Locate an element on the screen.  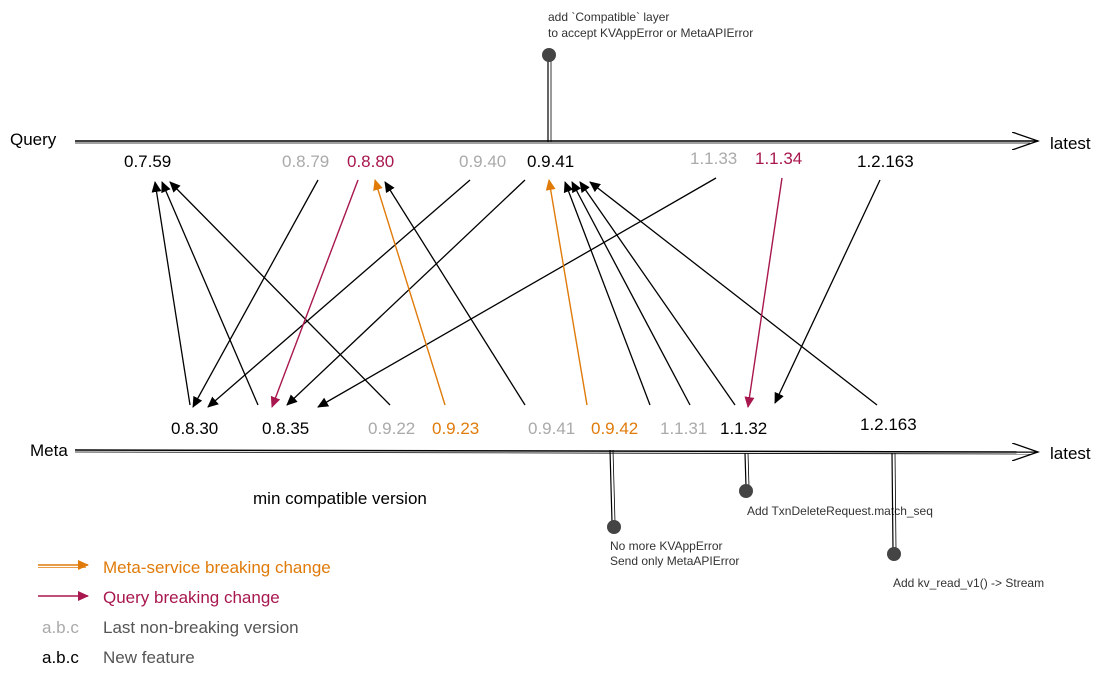
note-line: to accept KVAppError or MetaAPIError is located at coordinates (650, 33).